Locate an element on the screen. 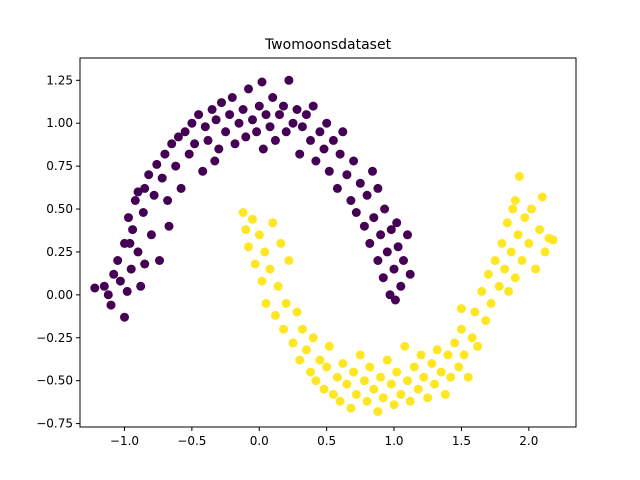 The width and height of the screenshot is (640, 480). x-tick-label: 0.0 is located at coordinates (259, 441).